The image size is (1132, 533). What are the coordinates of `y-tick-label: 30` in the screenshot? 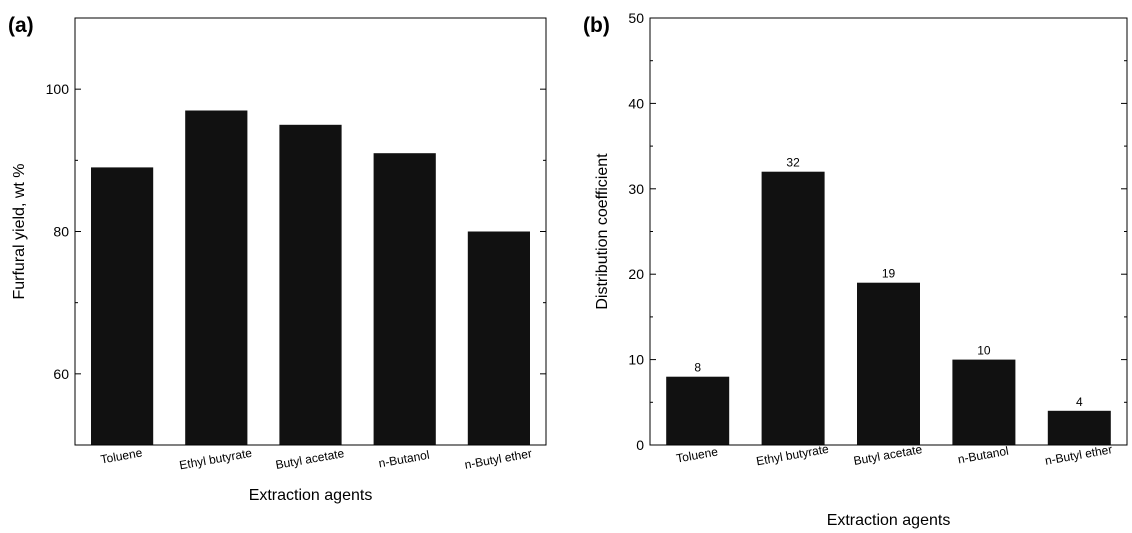 It's located at (636, 189).